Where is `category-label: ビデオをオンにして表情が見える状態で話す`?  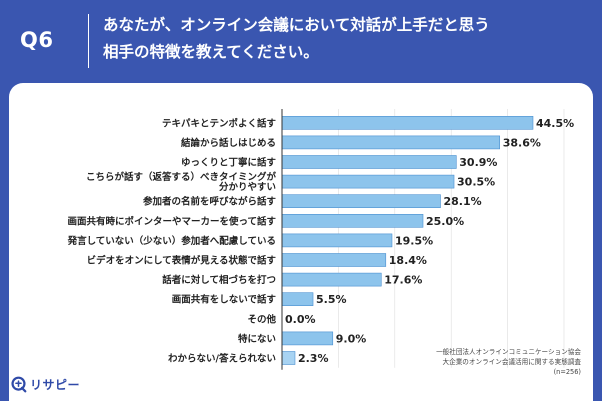
category-label: ビデオをオンにして表情が見える状態で話す is located at coordinates (182, 261).